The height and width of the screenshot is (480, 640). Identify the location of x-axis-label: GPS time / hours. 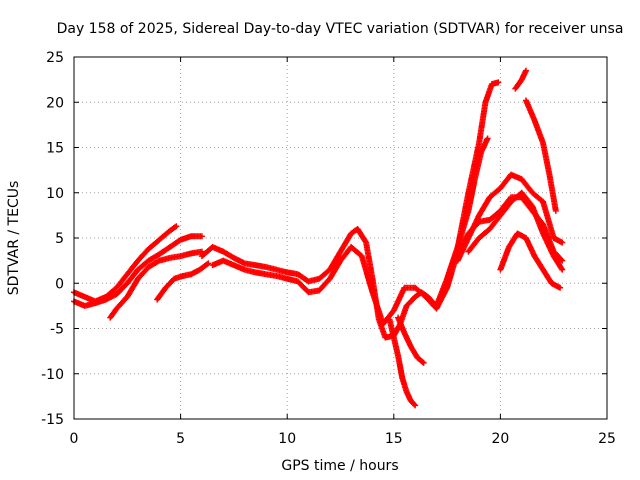
(339, 466).